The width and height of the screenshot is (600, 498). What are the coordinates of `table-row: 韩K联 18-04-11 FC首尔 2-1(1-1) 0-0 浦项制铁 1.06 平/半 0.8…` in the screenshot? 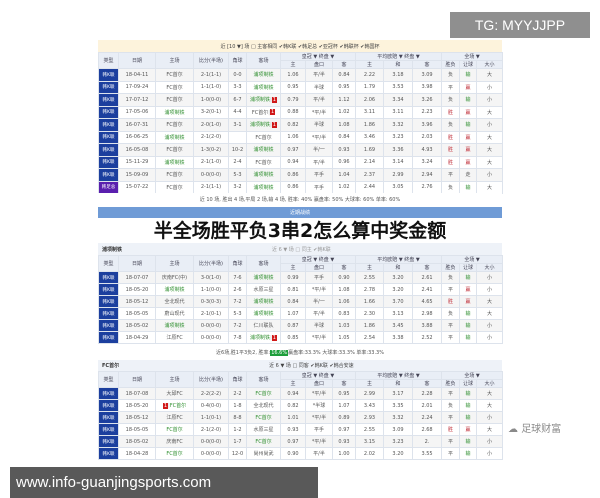 It's located at (301, 75).